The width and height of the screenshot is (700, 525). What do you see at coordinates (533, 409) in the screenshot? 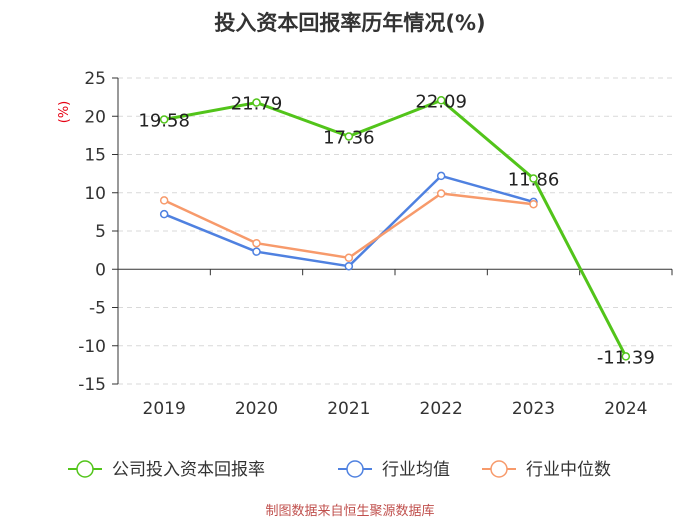
I see `x-tick-label: 2023` at bounding box center [533, 409].